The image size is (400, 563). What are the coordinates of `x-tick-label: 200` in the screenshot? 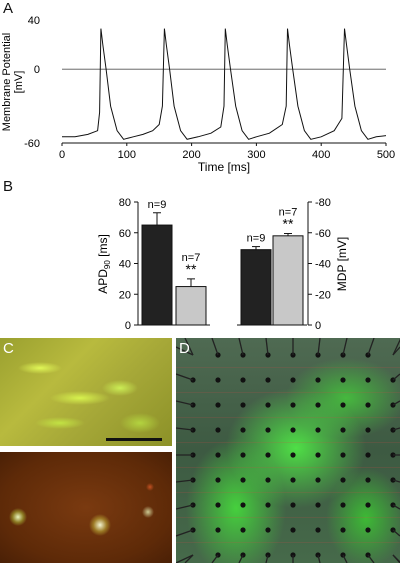 It's located at (191, 155).